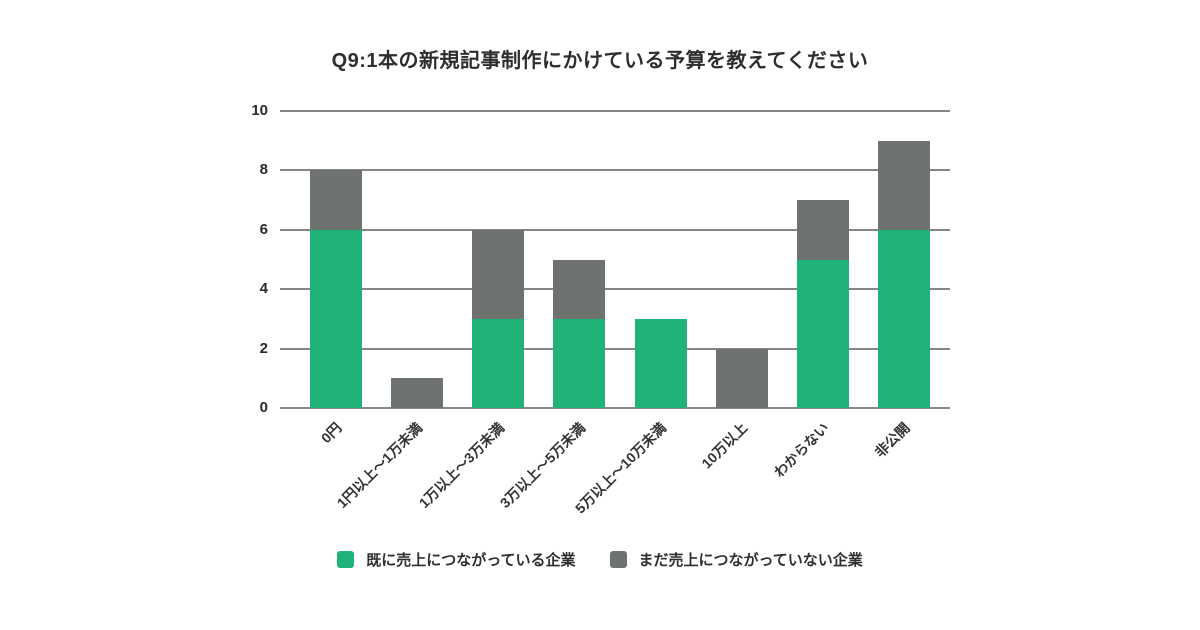 This screenshot has height=630, width=1200. I want to click on y-axis-tick-label: 6, so click(263, 229).